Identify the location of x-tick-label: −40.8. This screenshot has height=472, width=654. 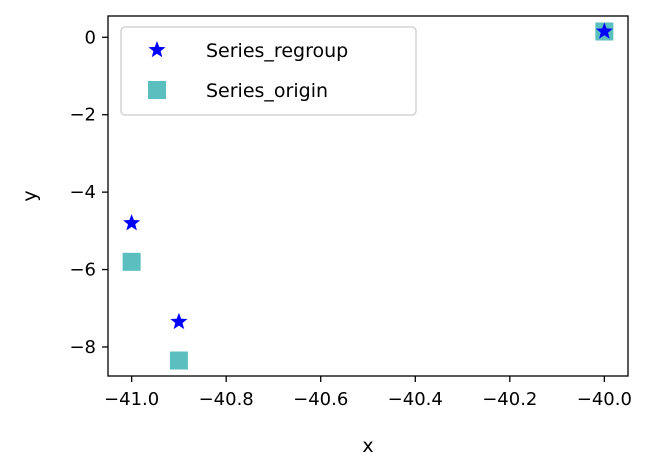
(226, 399).